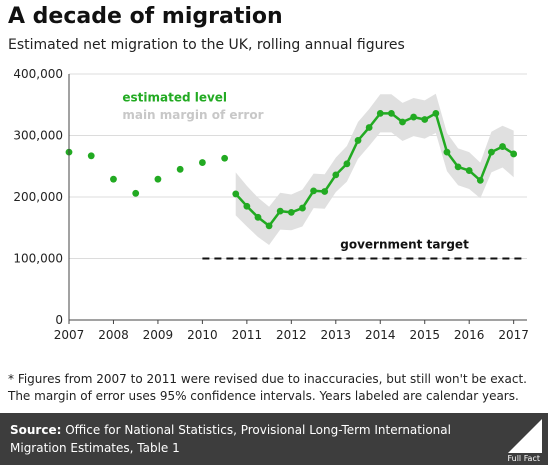 The height and width of the screenshot is (465, 548). What do you see at coordinates (38, 74) in the screenshot?
I see `y-tick-label: 400,000` at bounding box center [38, 74].